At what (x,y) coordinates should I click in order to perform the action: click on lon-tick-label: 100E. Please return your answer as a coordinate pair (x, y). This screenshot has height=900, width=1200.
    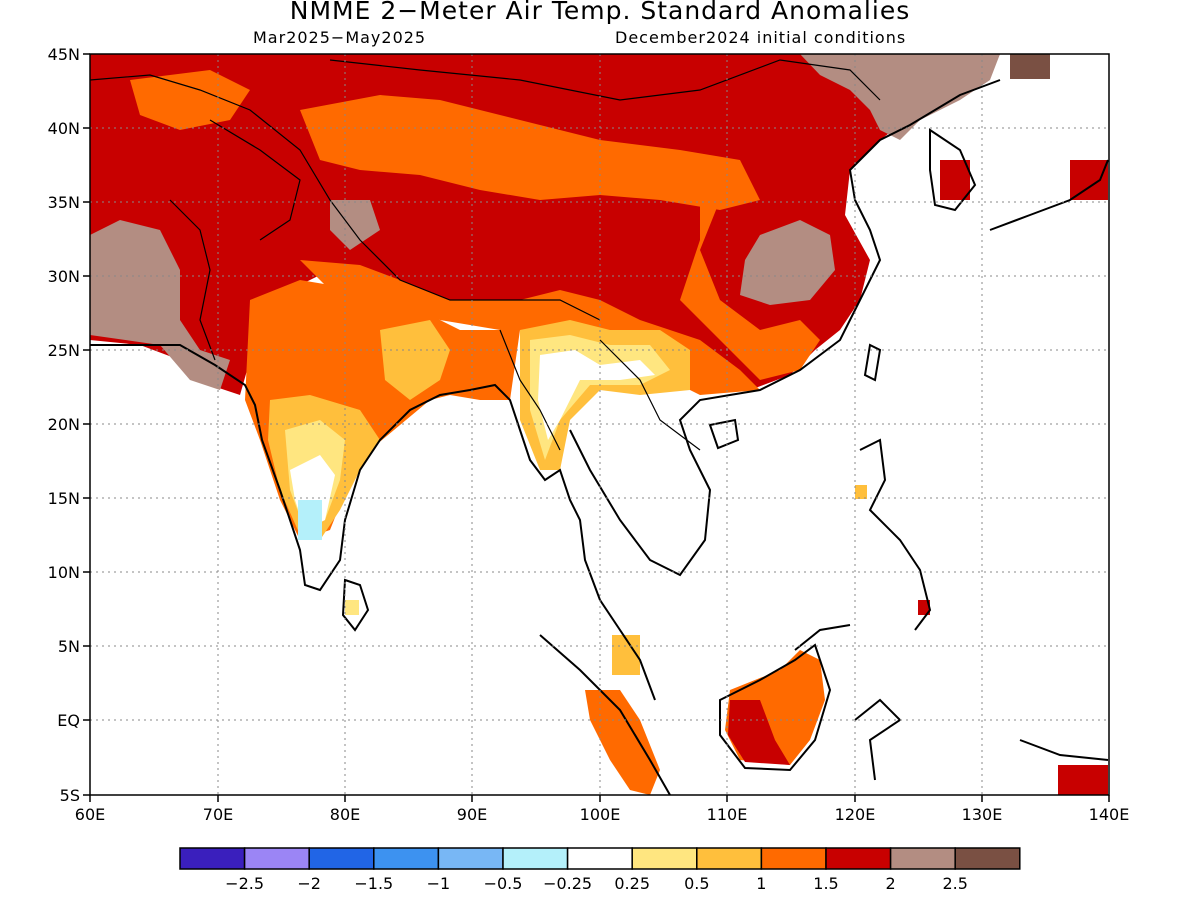
    Looking at the image, I should click on (600, 814).